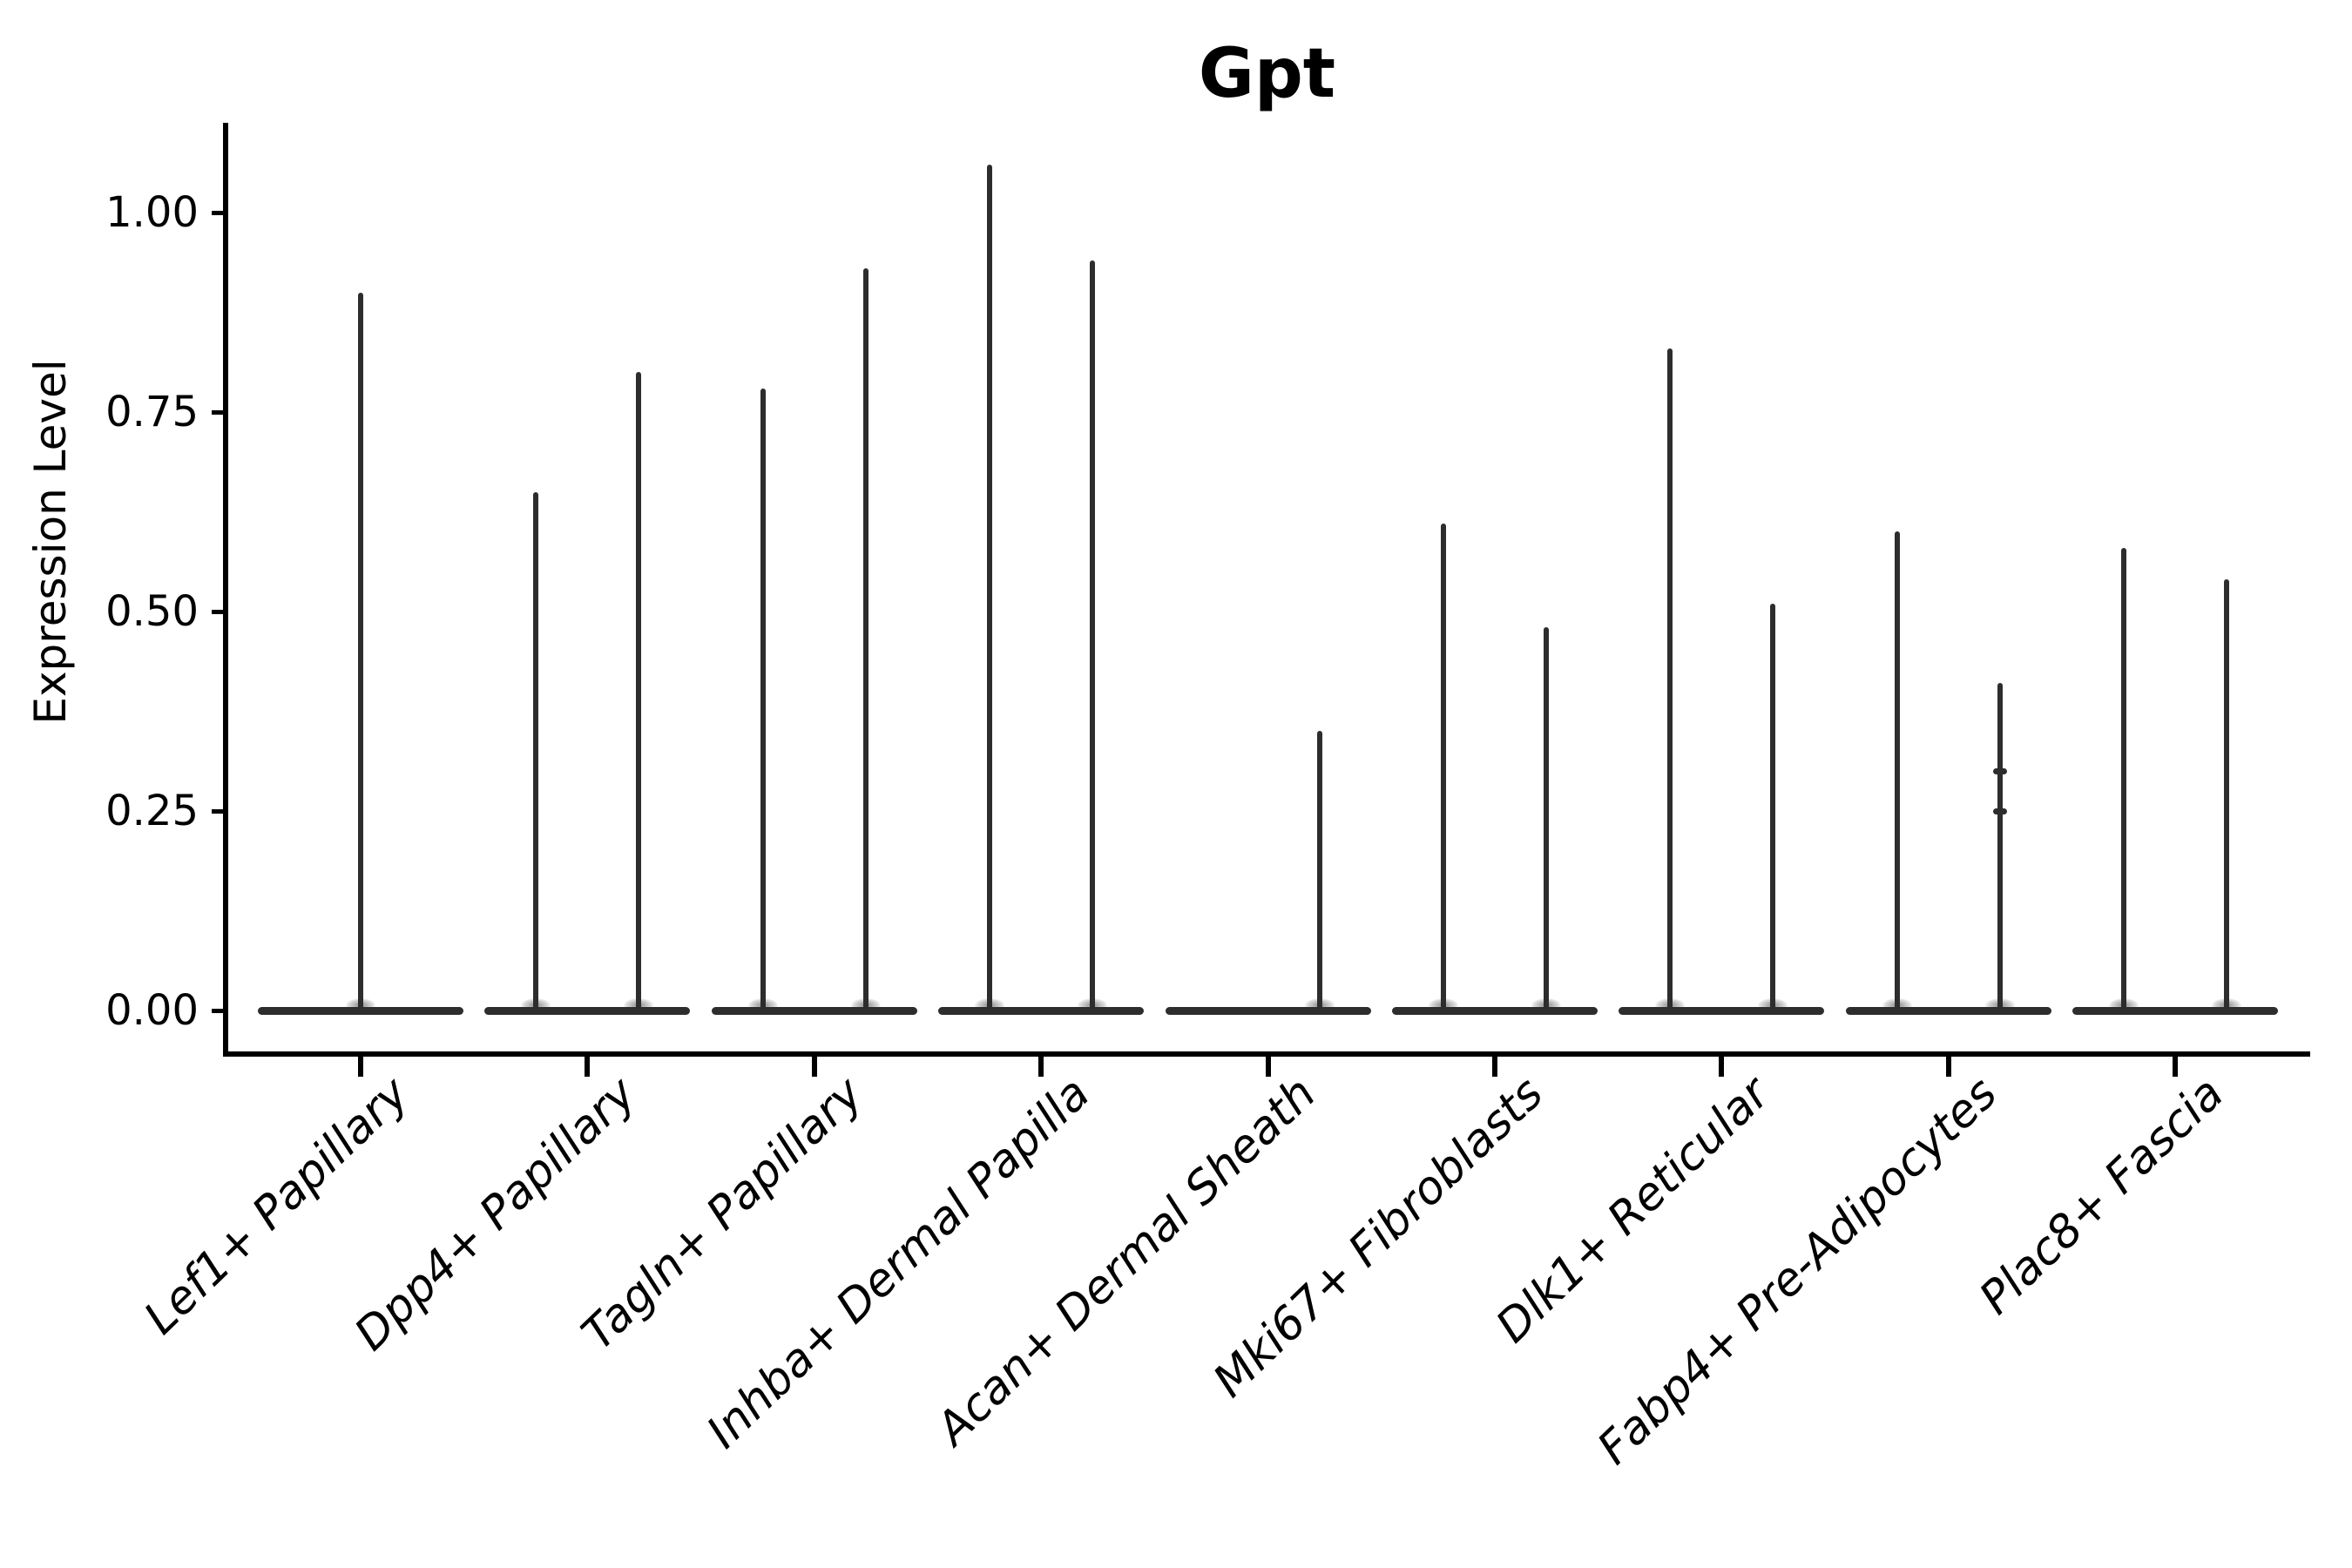  What do you see at coordinates (1267, 74) in the screenshot?
I see `chart-title: Gpt` at bounding box center [1267, 74].